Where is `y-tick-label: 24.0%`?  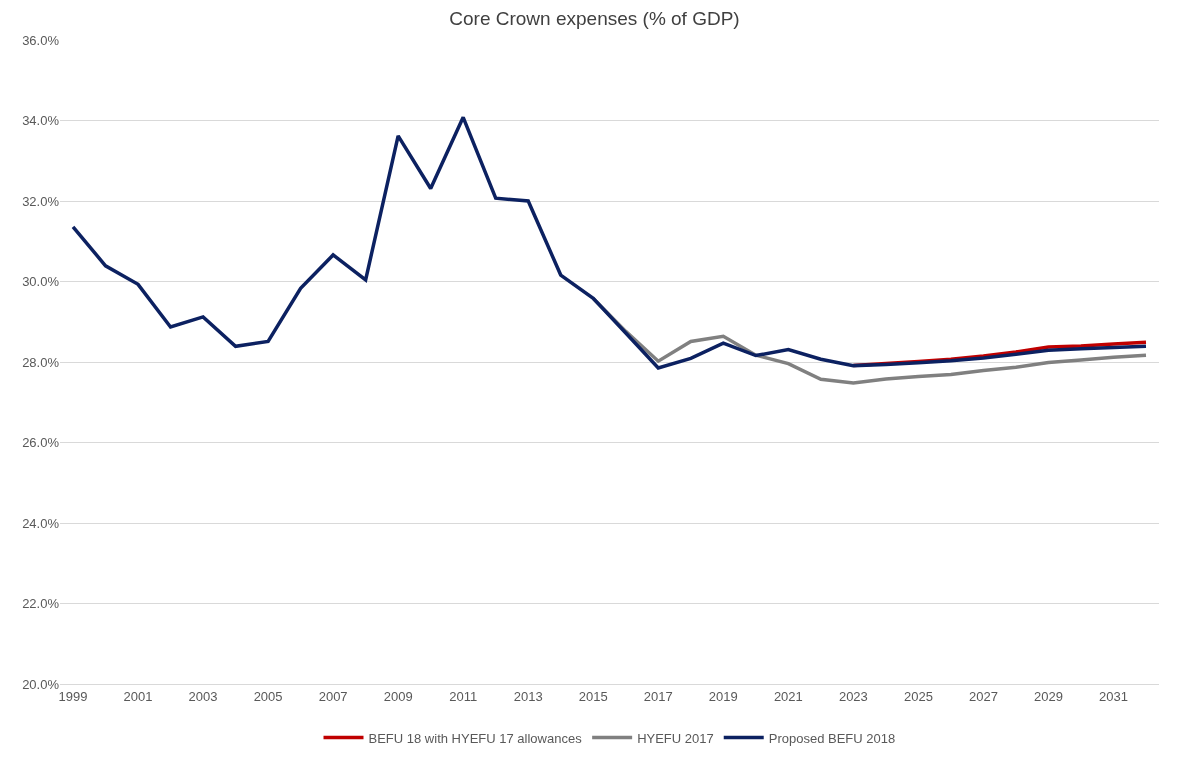 y-tick-label: 24.0% is located at coordinates (41, 523).